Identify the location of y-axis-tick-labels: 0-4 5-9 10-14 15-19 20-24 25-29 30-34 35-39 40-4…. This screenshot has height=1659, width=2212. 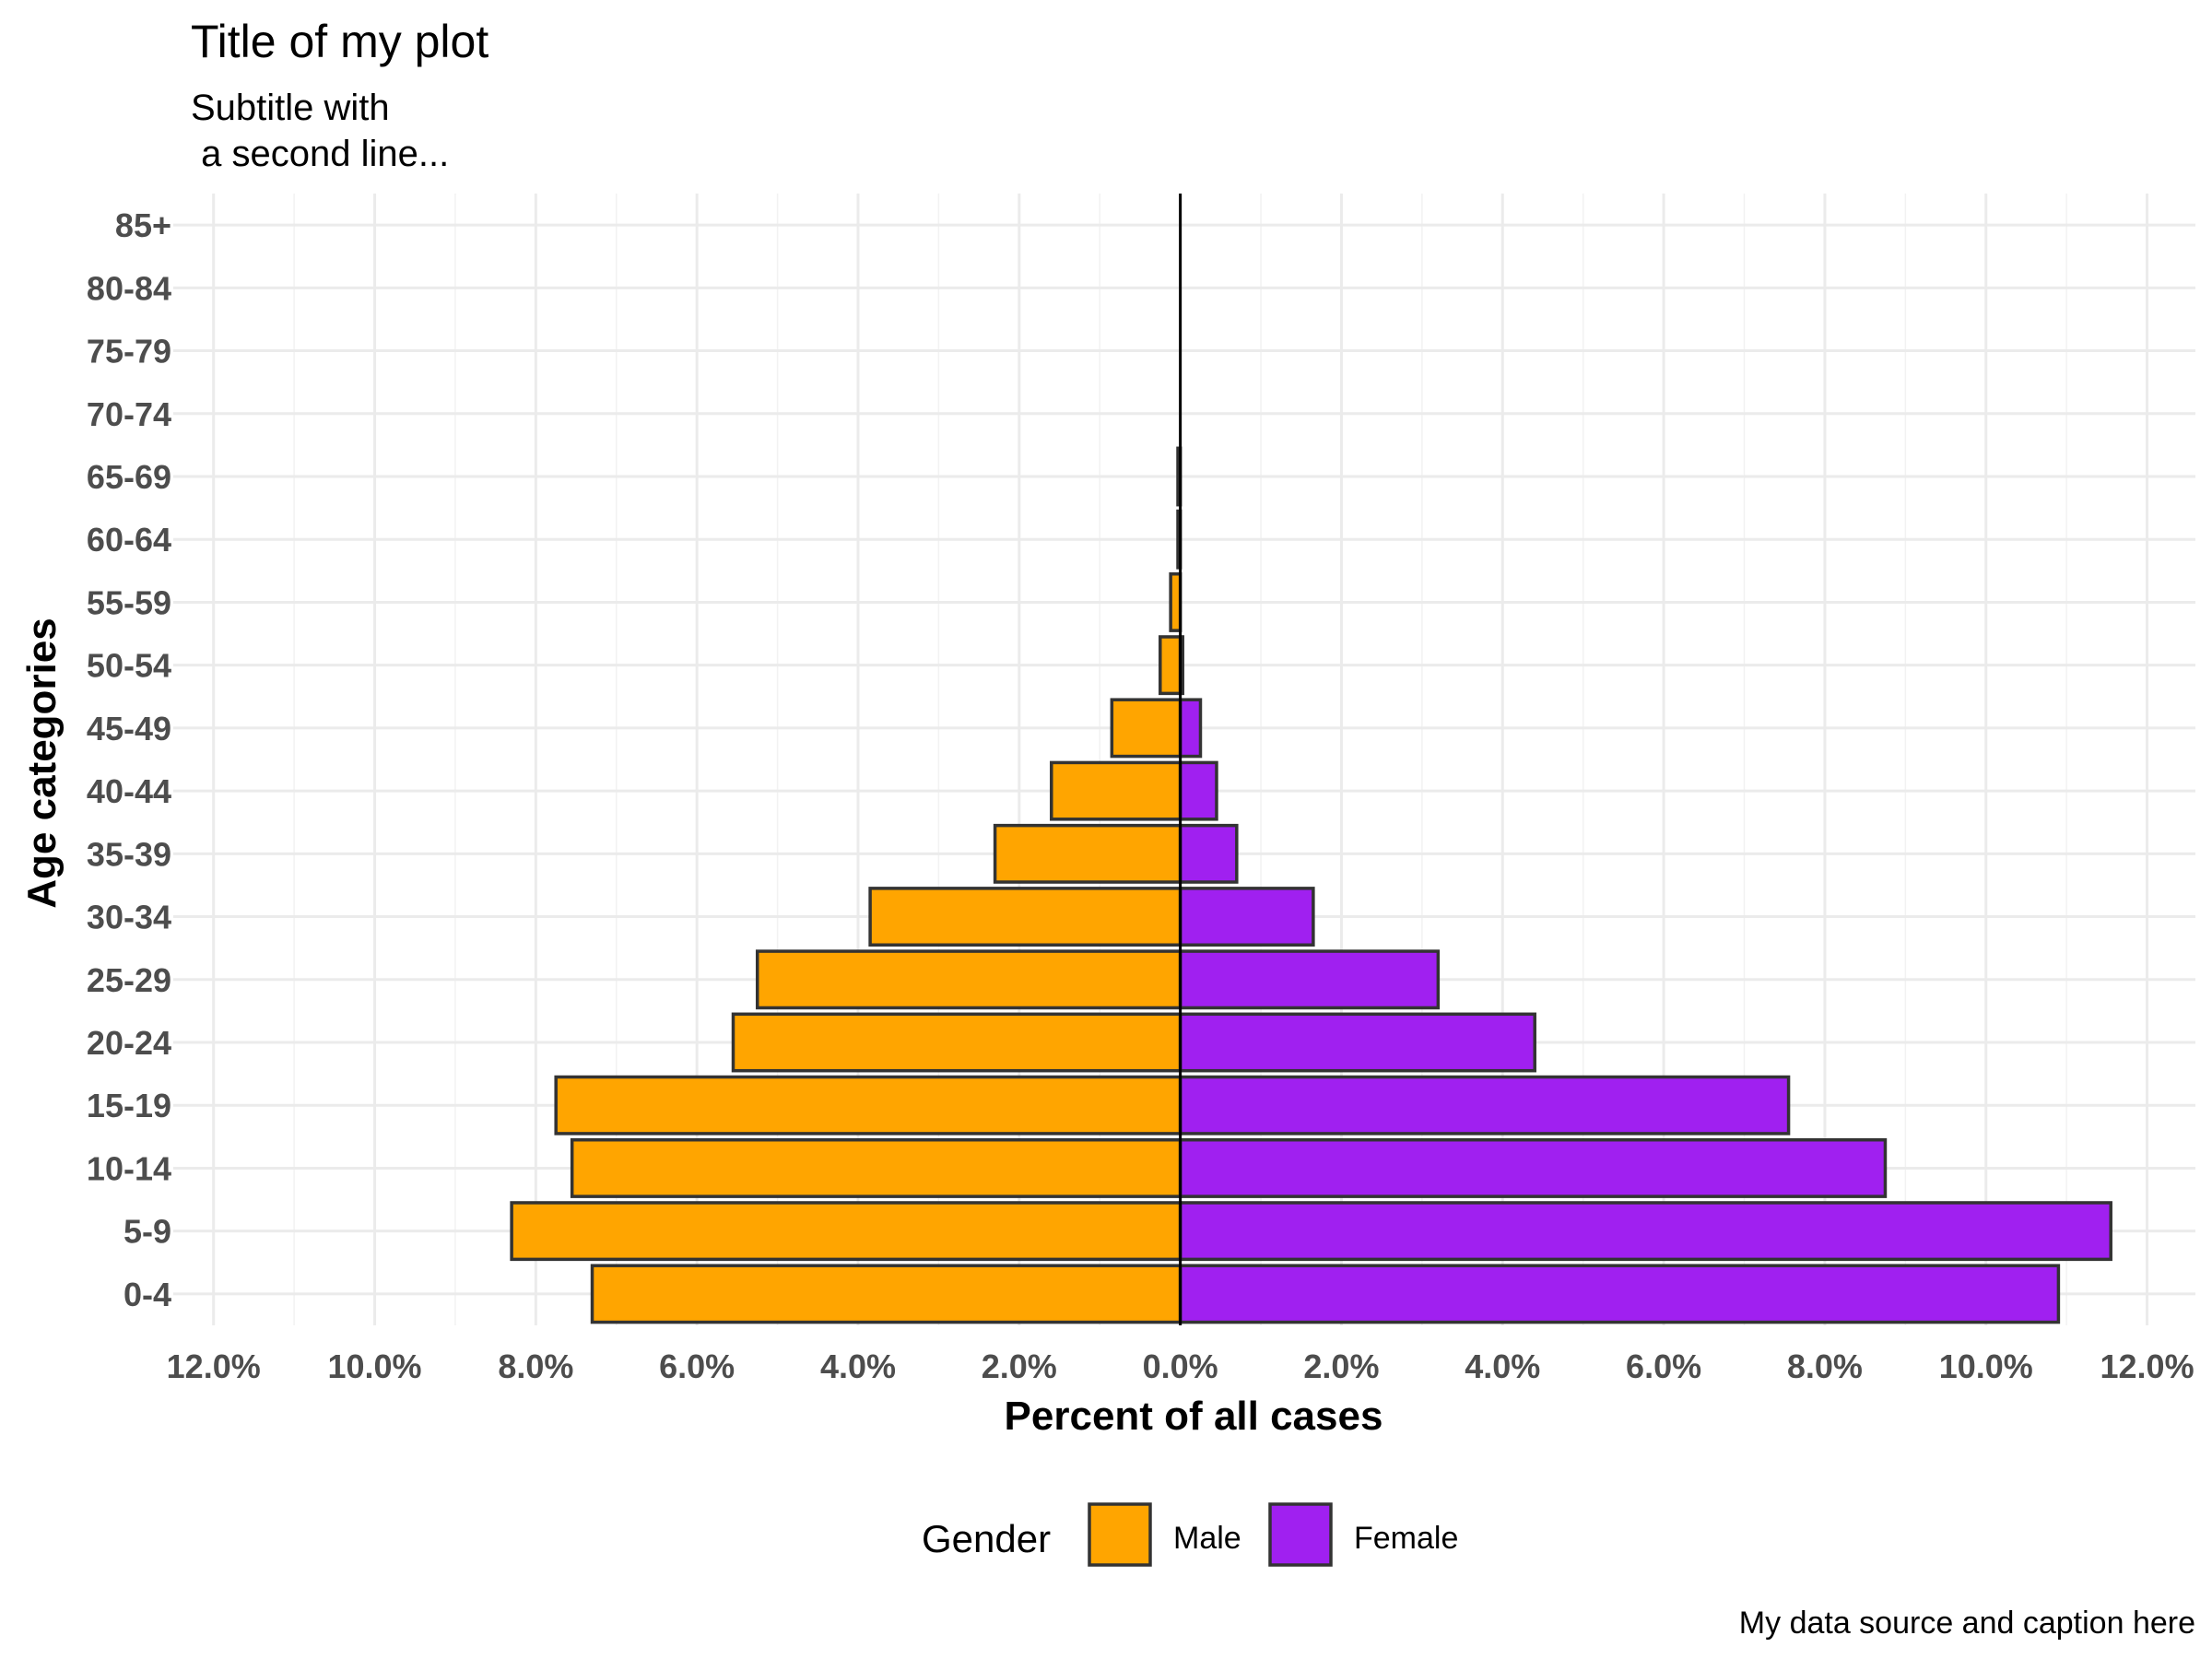
(129, 759).